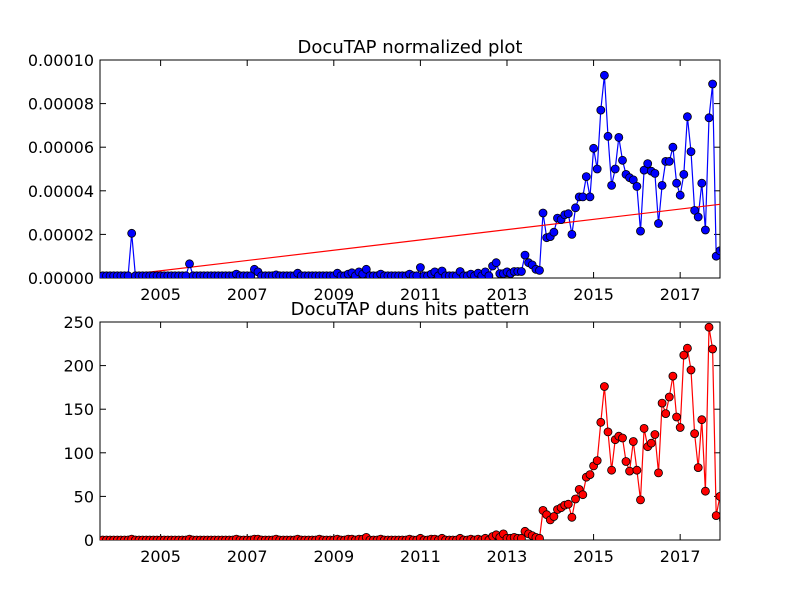 This screenshot has width=800, height=600. What do you see at coordinates (160, 556) in the screenshot?
I see `bottom-x-tick-label: 2005` at bounding box center [160, 556].